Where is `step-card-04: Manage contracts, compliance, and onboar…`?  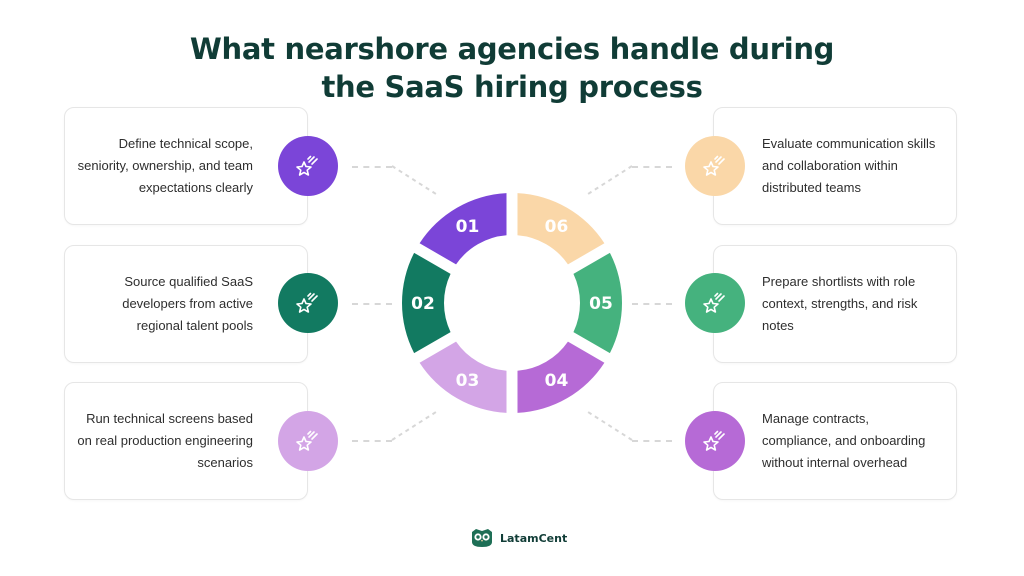 step-card-04: Manage contracts, compliance, and onboar… is located at coordinates (835, 441).